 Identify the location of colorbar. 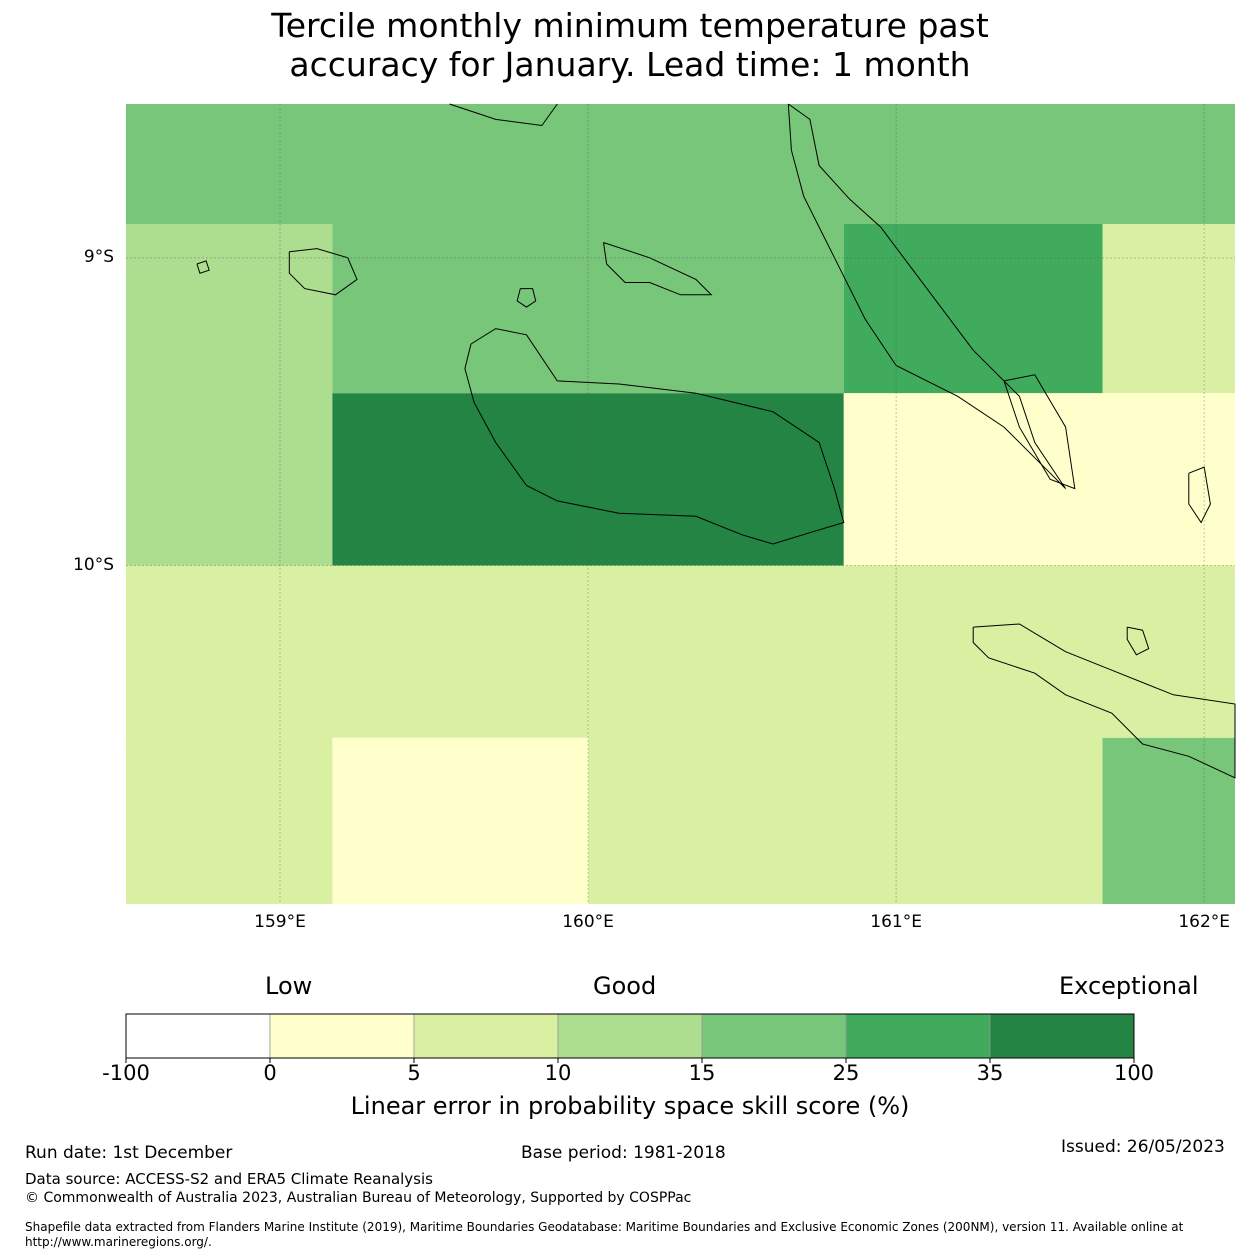
(630, 1038).